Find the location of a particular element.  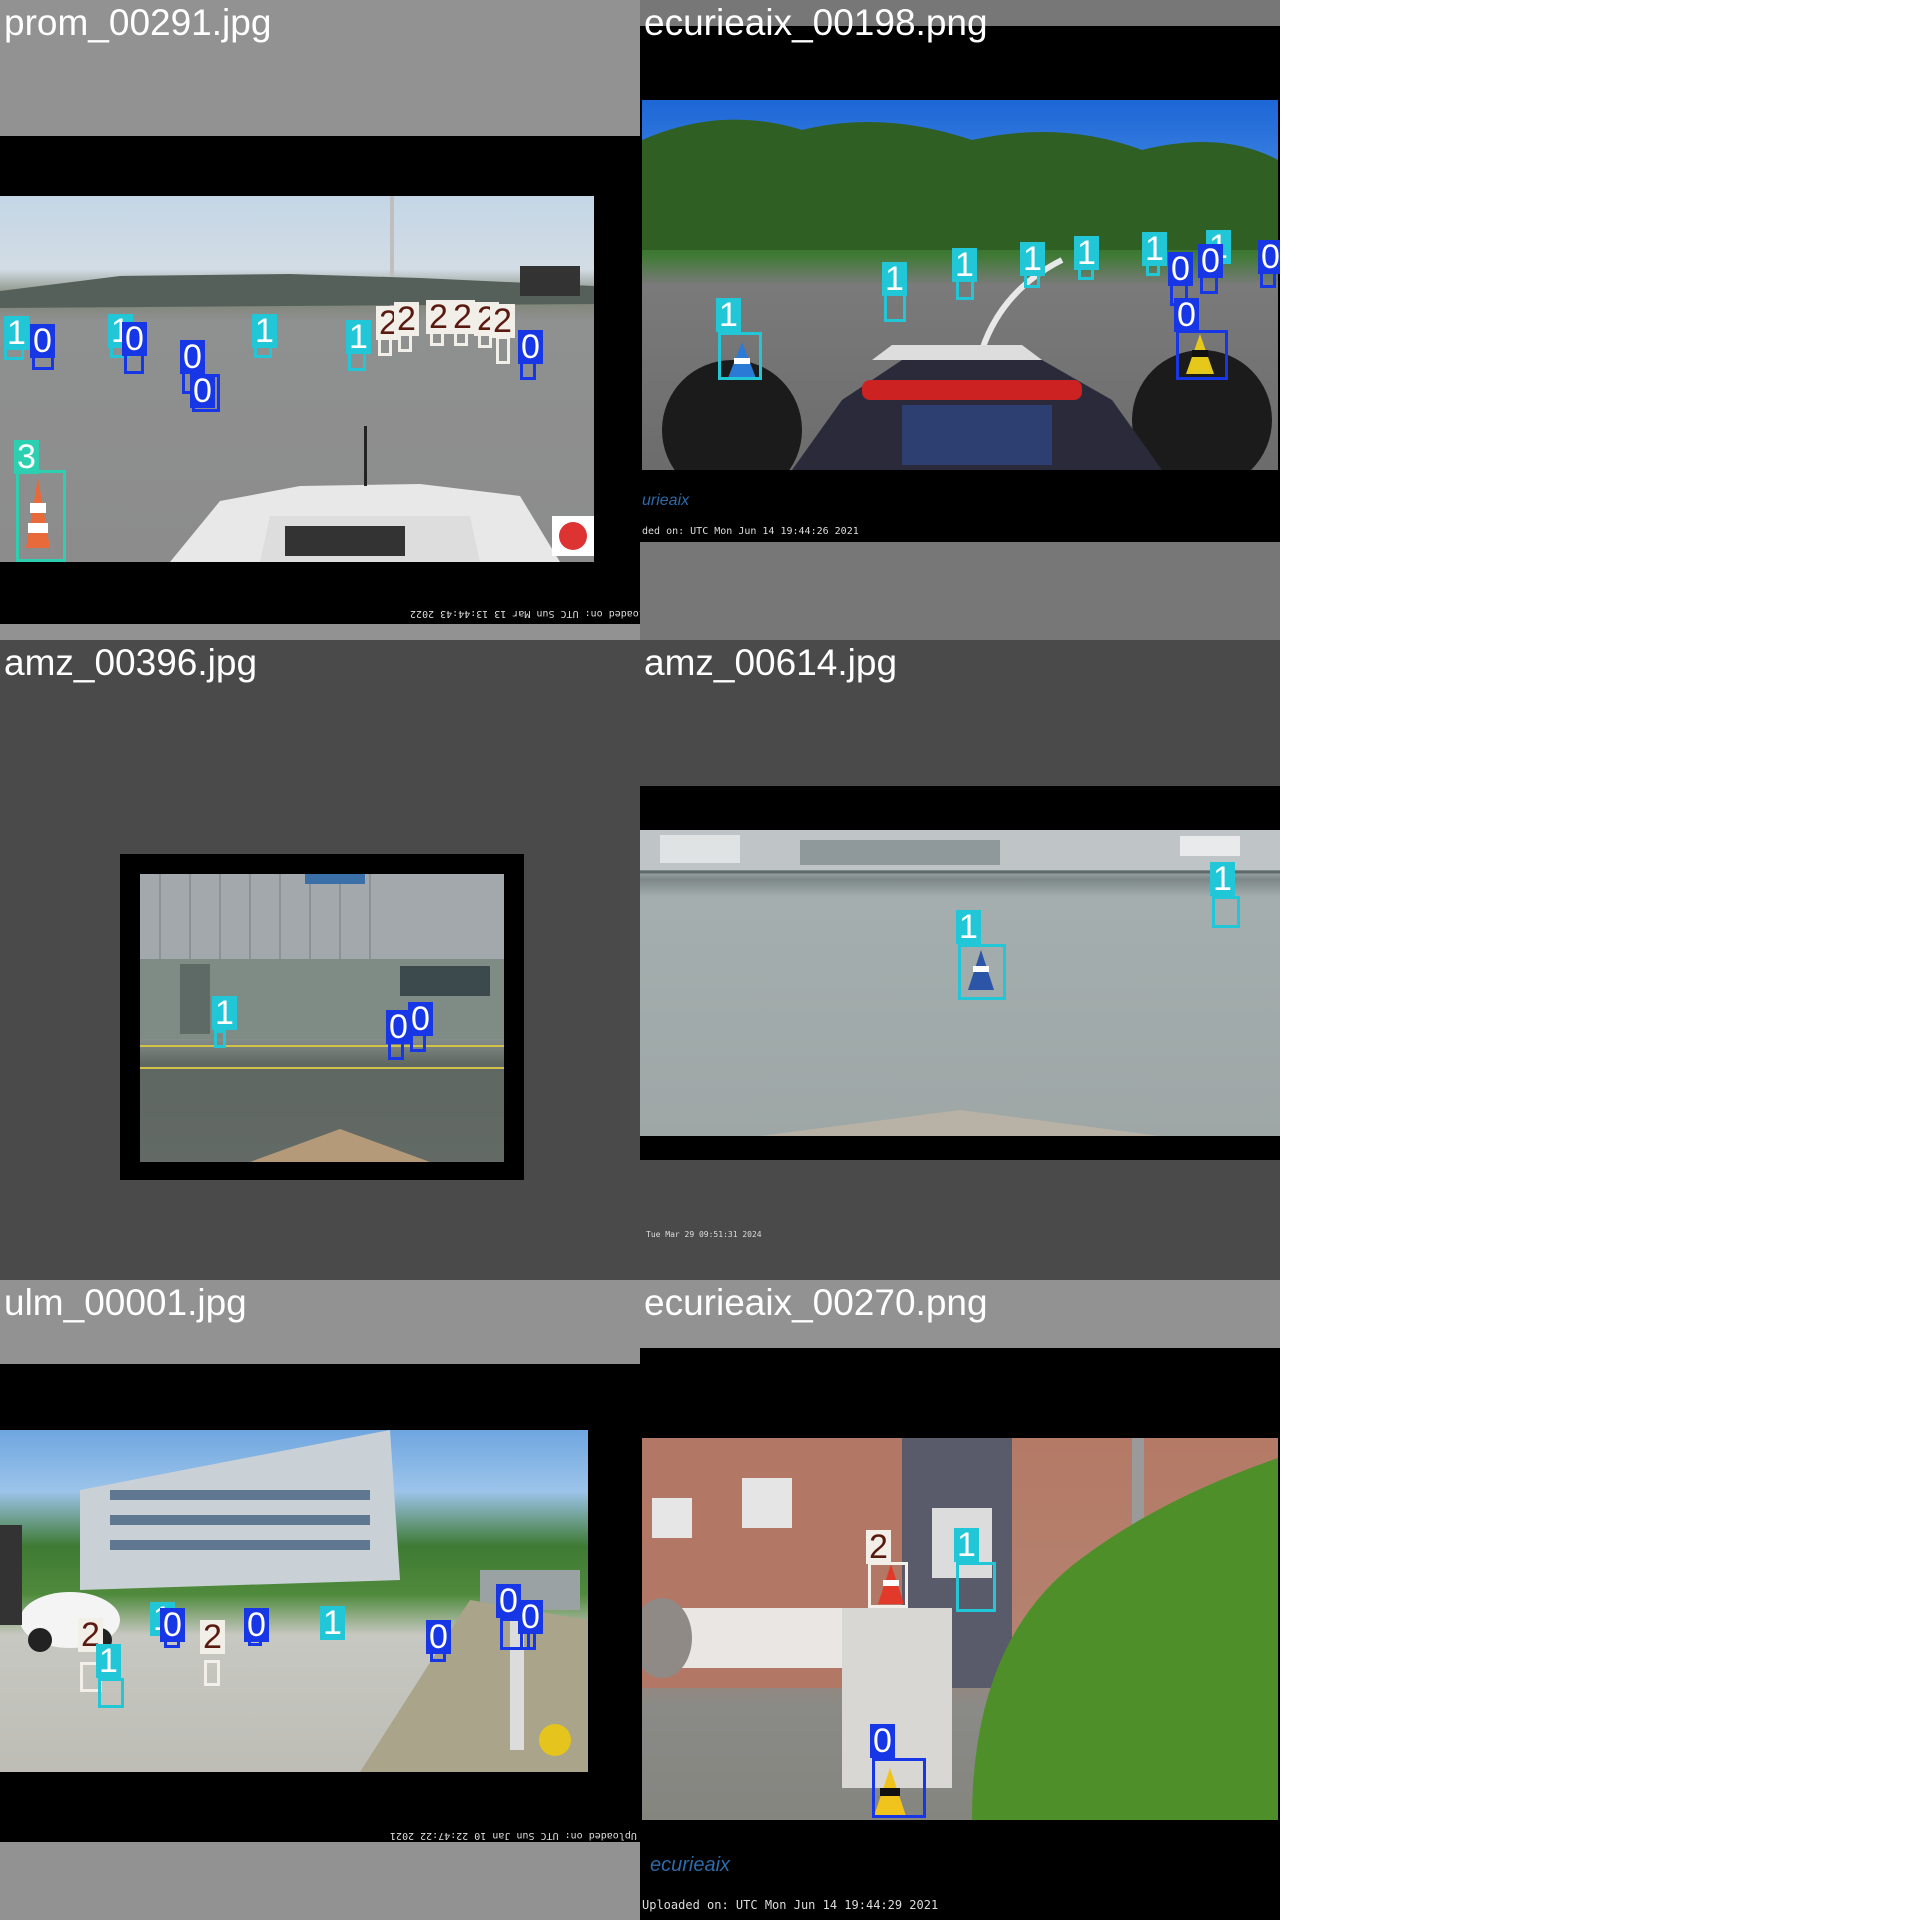

upload-timestamp: ded on: UTC Mon Jun 14 19:44:26 2021 is located at coordinates (750, 531).